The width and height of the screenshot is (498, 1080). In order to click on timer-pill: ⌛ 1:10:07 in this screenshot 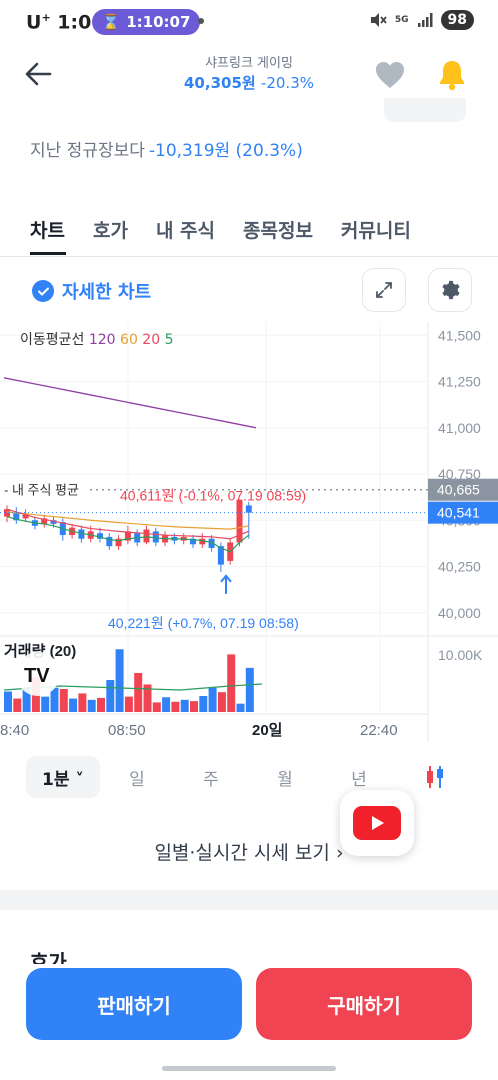, I will do `click(146, 22)`.